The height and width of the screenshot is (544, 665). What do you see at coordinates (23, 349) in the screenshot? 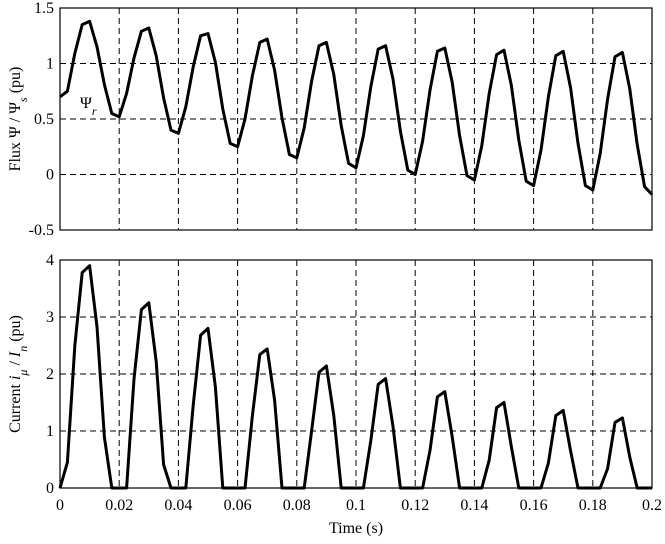
I see `y-axis-label-part: n` at bounding box center [23, 349].